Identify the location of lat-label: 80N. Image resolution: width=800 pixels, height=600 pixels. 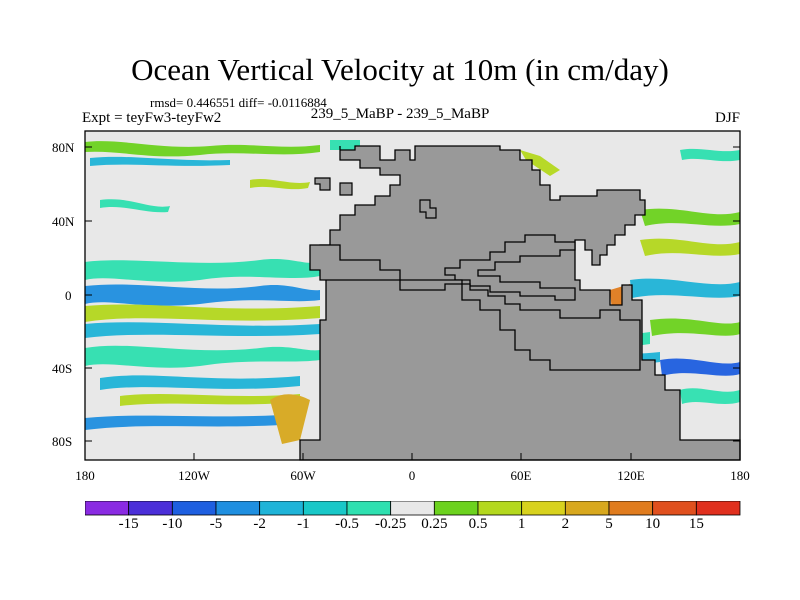
(63, 147).